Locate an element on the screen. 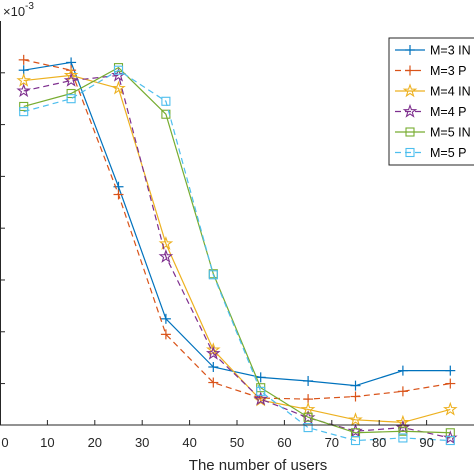 The width and height of the screenshot is (474, 474). legend-entry-m-5-in: M=5 IN is located at coordinates (433, 133).